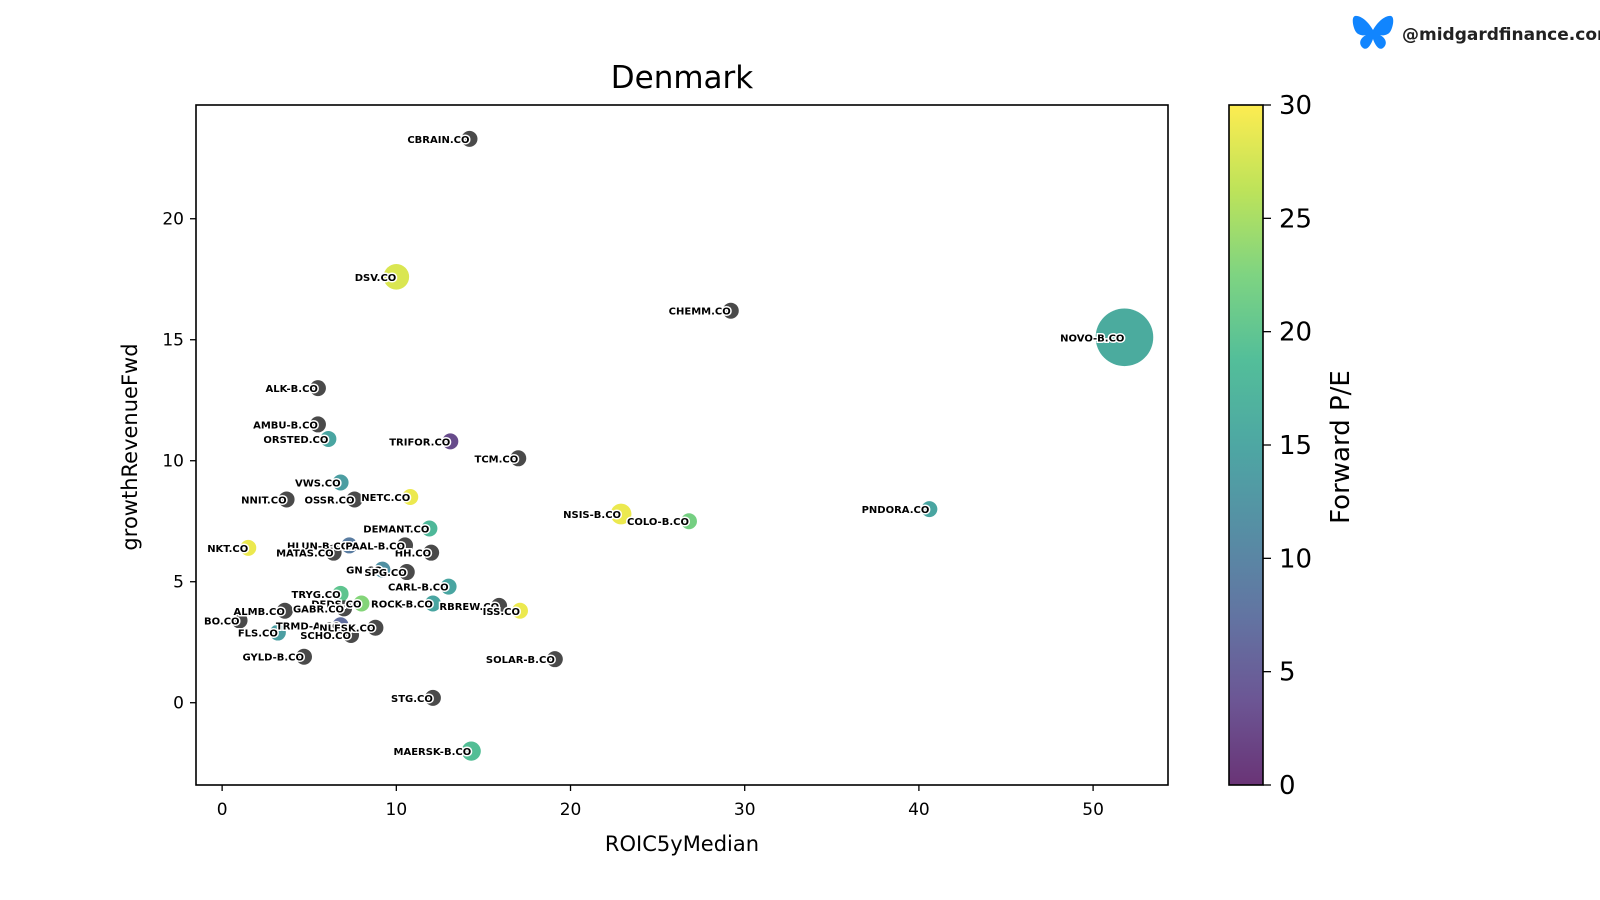  I want to click on y-tick-label: 15, so click(173, 341).